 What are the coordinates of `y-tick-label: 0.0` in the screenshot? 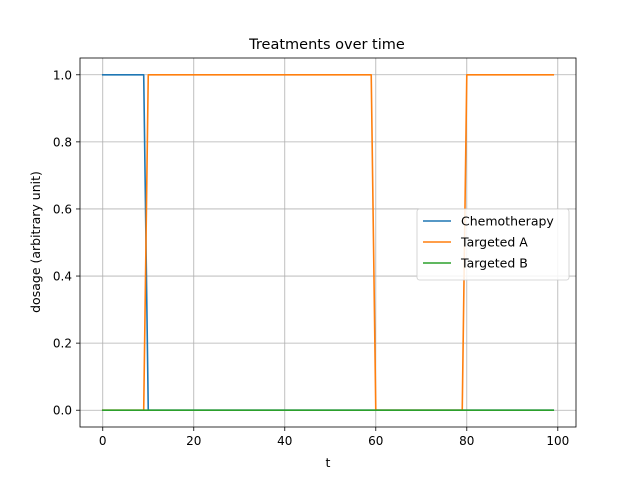 It's located at (62, 411).